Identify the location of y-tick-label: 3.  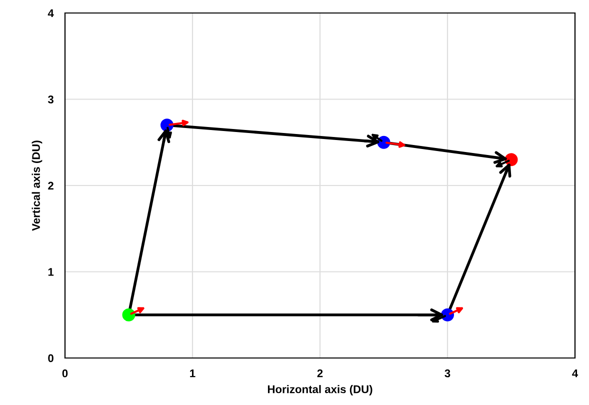
(51, 100).